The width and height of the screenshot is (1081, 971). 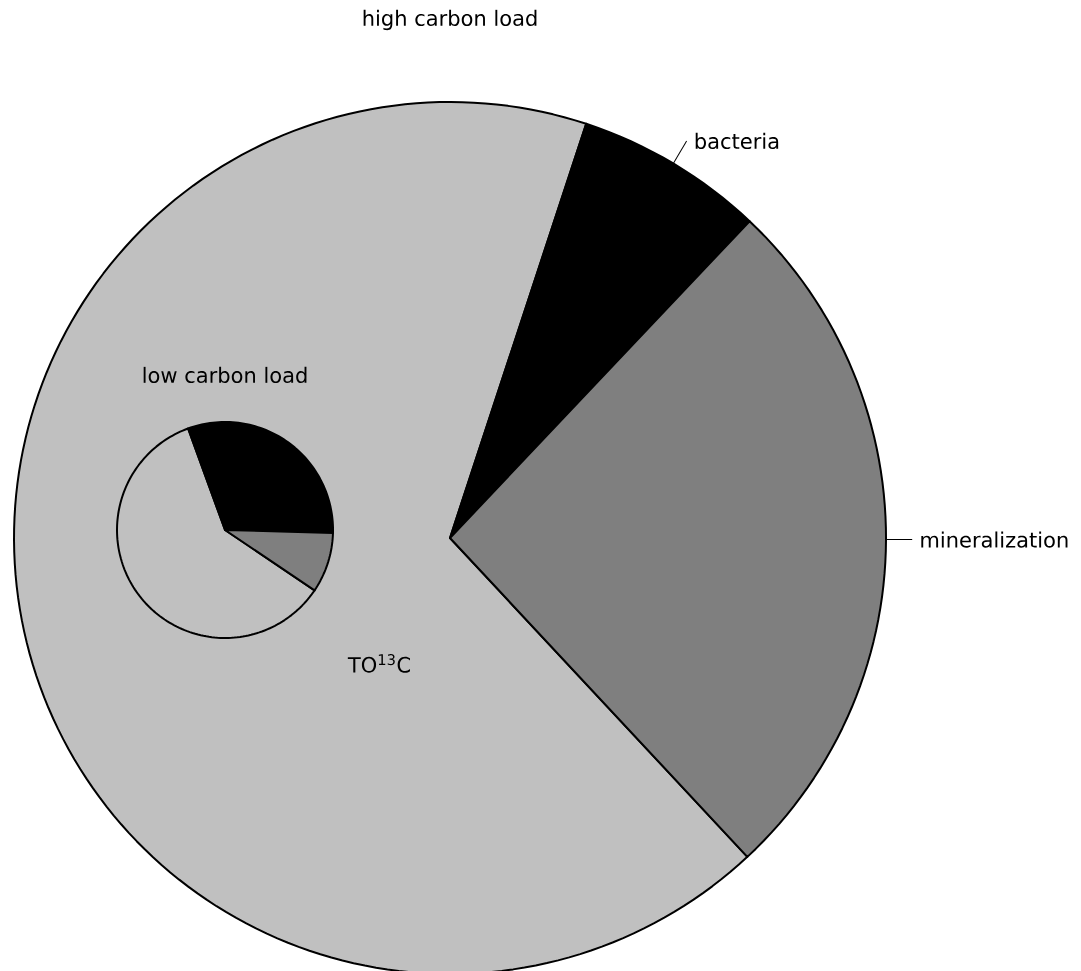 What do you see at coordinates (994, 539) in the screenshot?
I see `slice-label: mineralization` at bounding box center [994, 539].